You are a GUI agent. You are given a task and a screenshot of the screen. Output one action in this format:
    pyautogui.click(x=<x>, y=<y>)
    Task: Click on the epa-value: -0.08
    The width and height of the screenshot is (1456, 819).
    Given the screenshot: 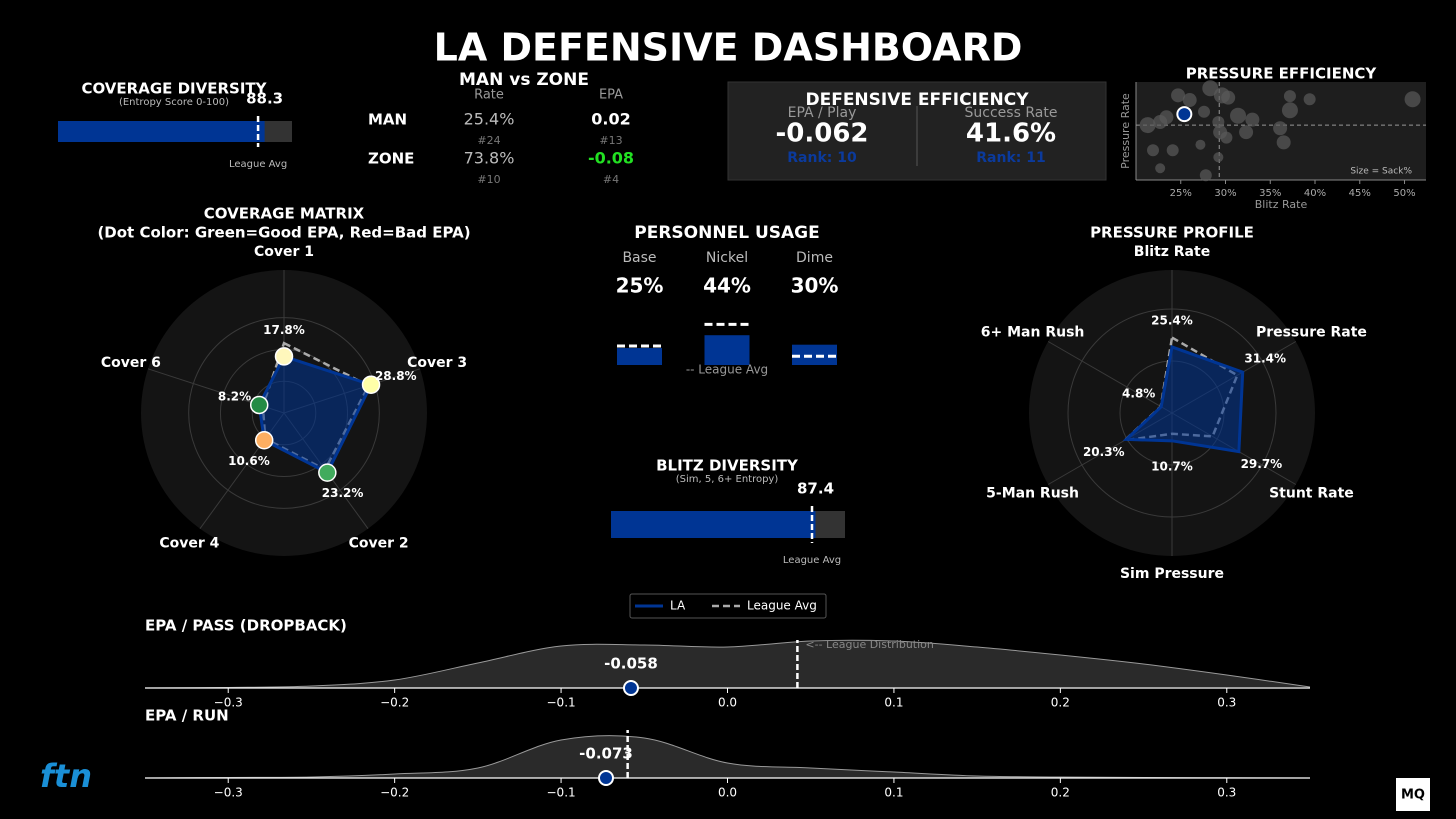 What is the action you would take?
    pyautogui.click(x=611, y=158)
    